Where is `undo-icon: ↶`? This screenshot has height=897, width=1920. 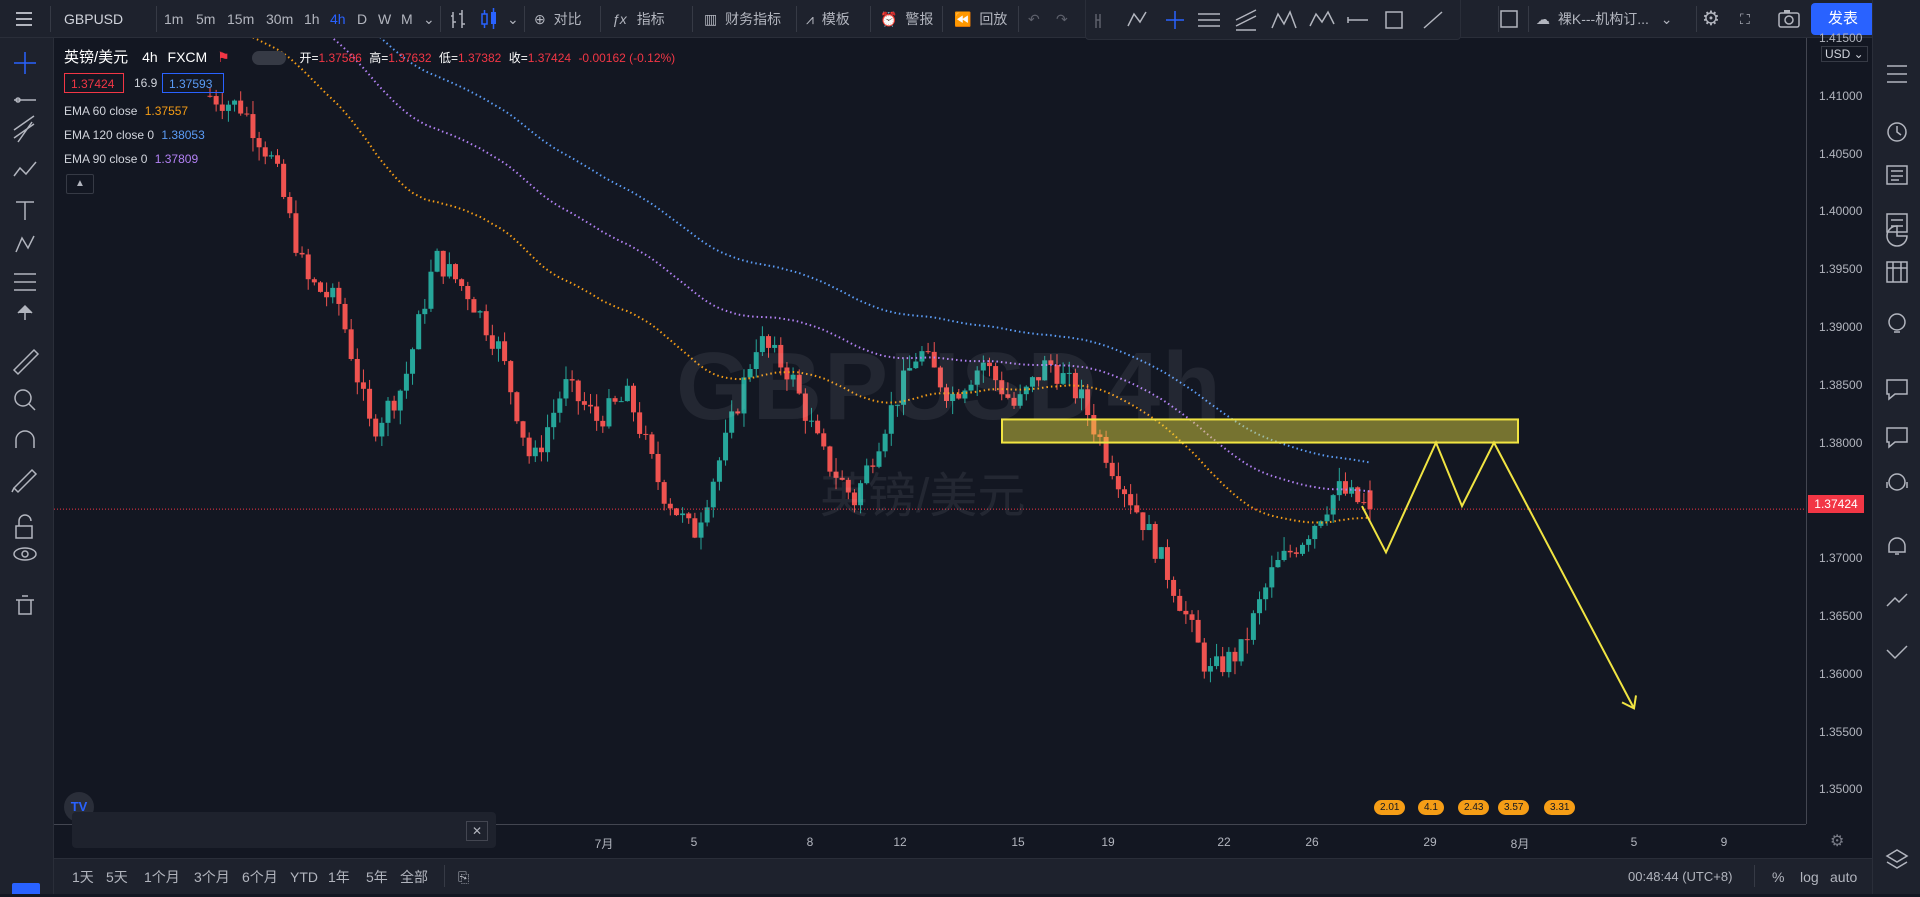
undo-icon: ↶ is located at coordinates (1034, 19).